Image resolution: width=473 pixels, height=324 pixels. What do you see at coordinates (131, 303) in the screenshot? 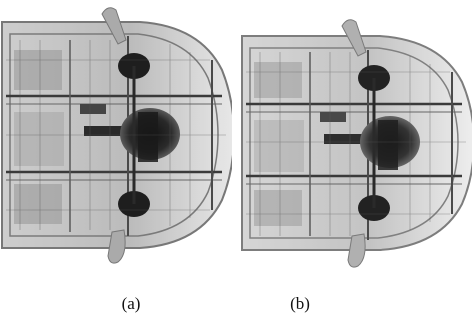
I see `caption-a: (a)` at bounding box center [131, 303].